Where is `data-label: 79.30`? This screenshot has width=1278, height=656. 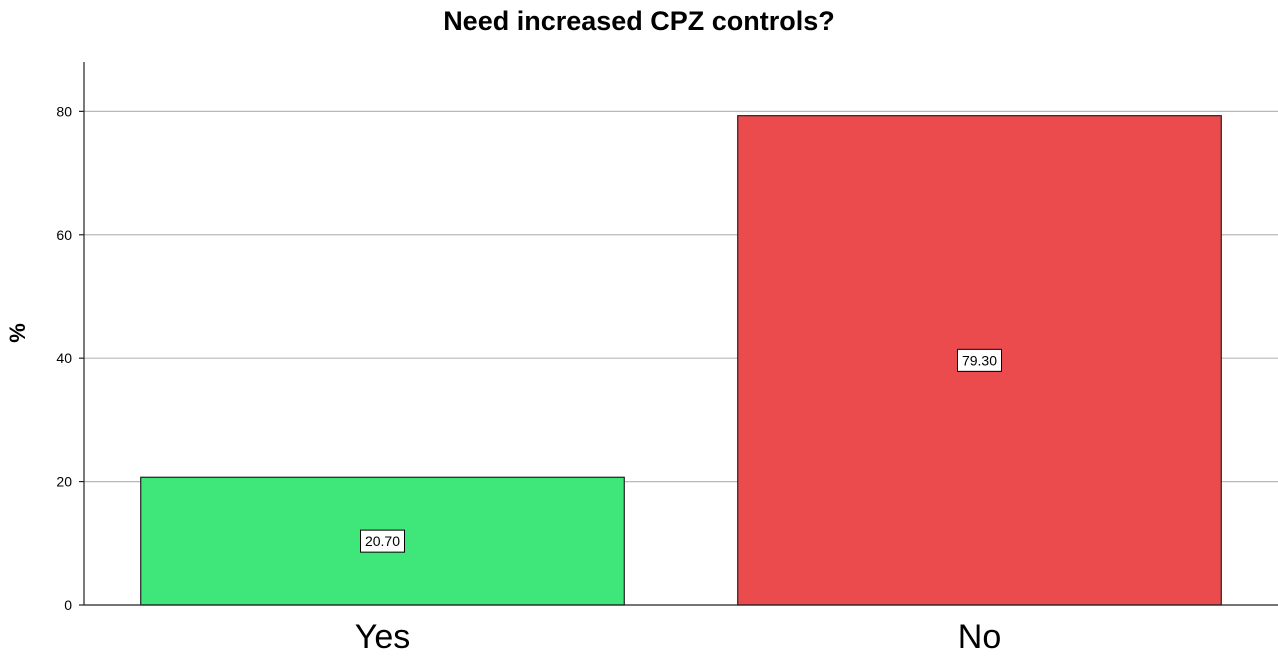
data-label: 79.30 is located at coordinates (979, 360).